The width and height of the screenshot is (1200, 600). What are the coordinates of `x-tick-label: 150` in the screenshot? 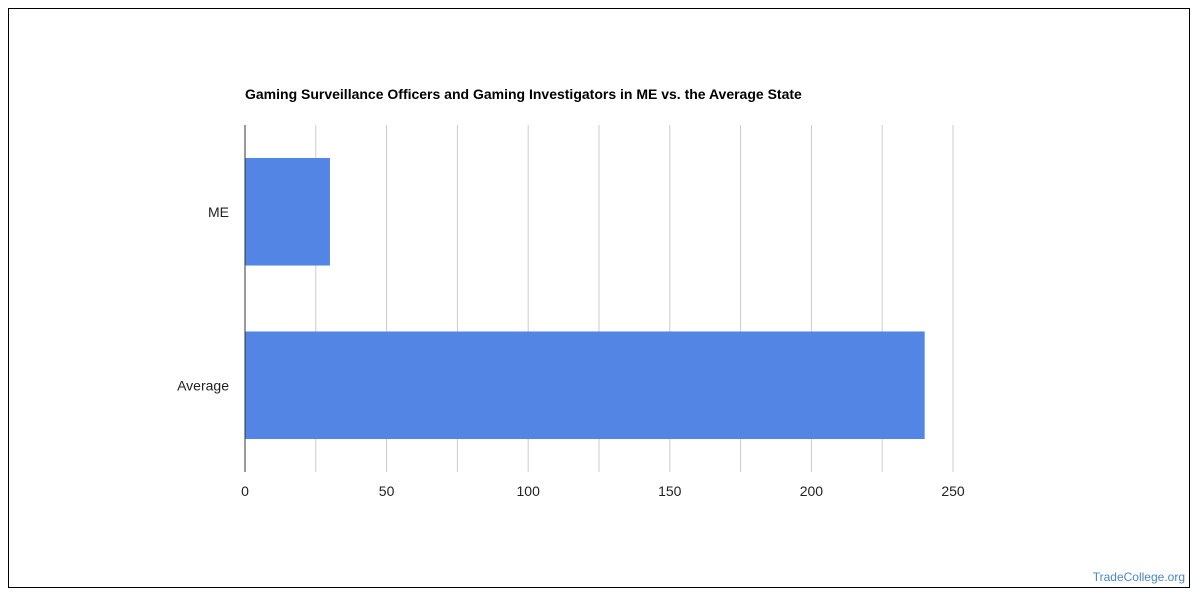 It's located at (670, 491).